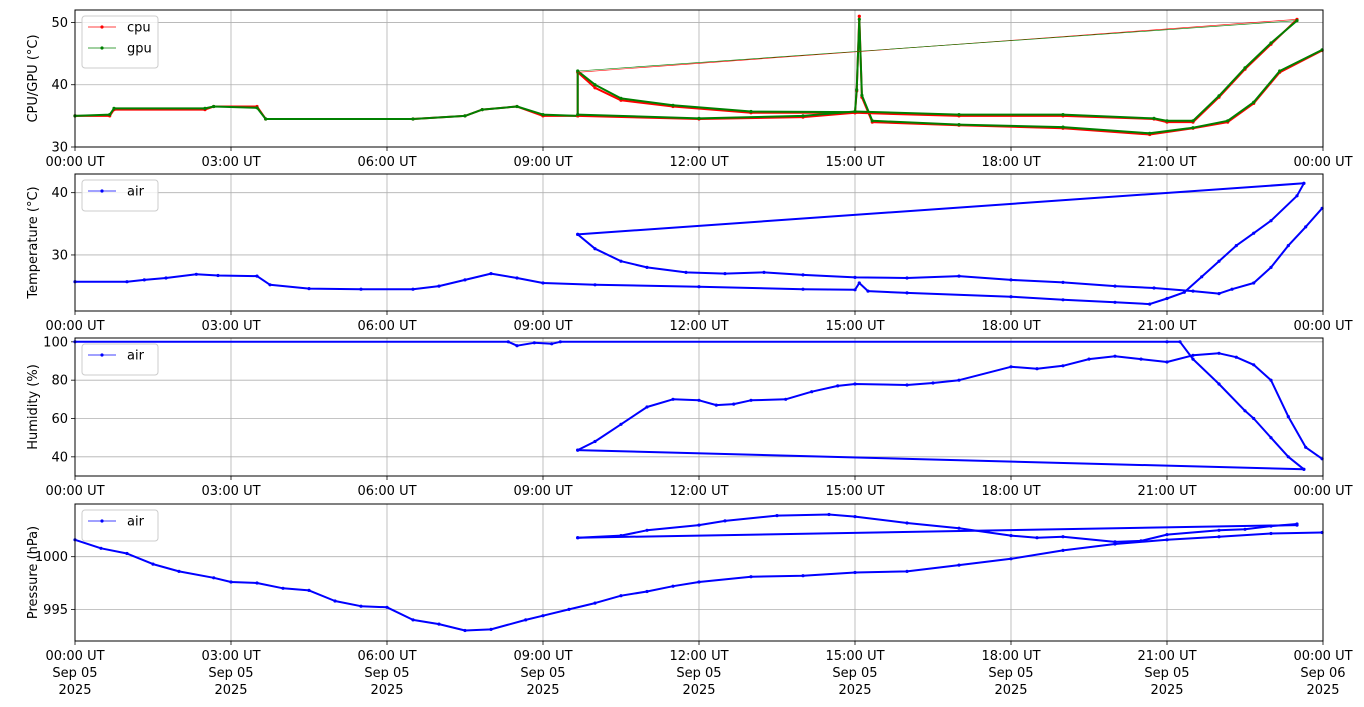  Describe the element at coordinates (854, 162) in the screenshot. I see `x-tick-label: 15:00 UT` at that location.